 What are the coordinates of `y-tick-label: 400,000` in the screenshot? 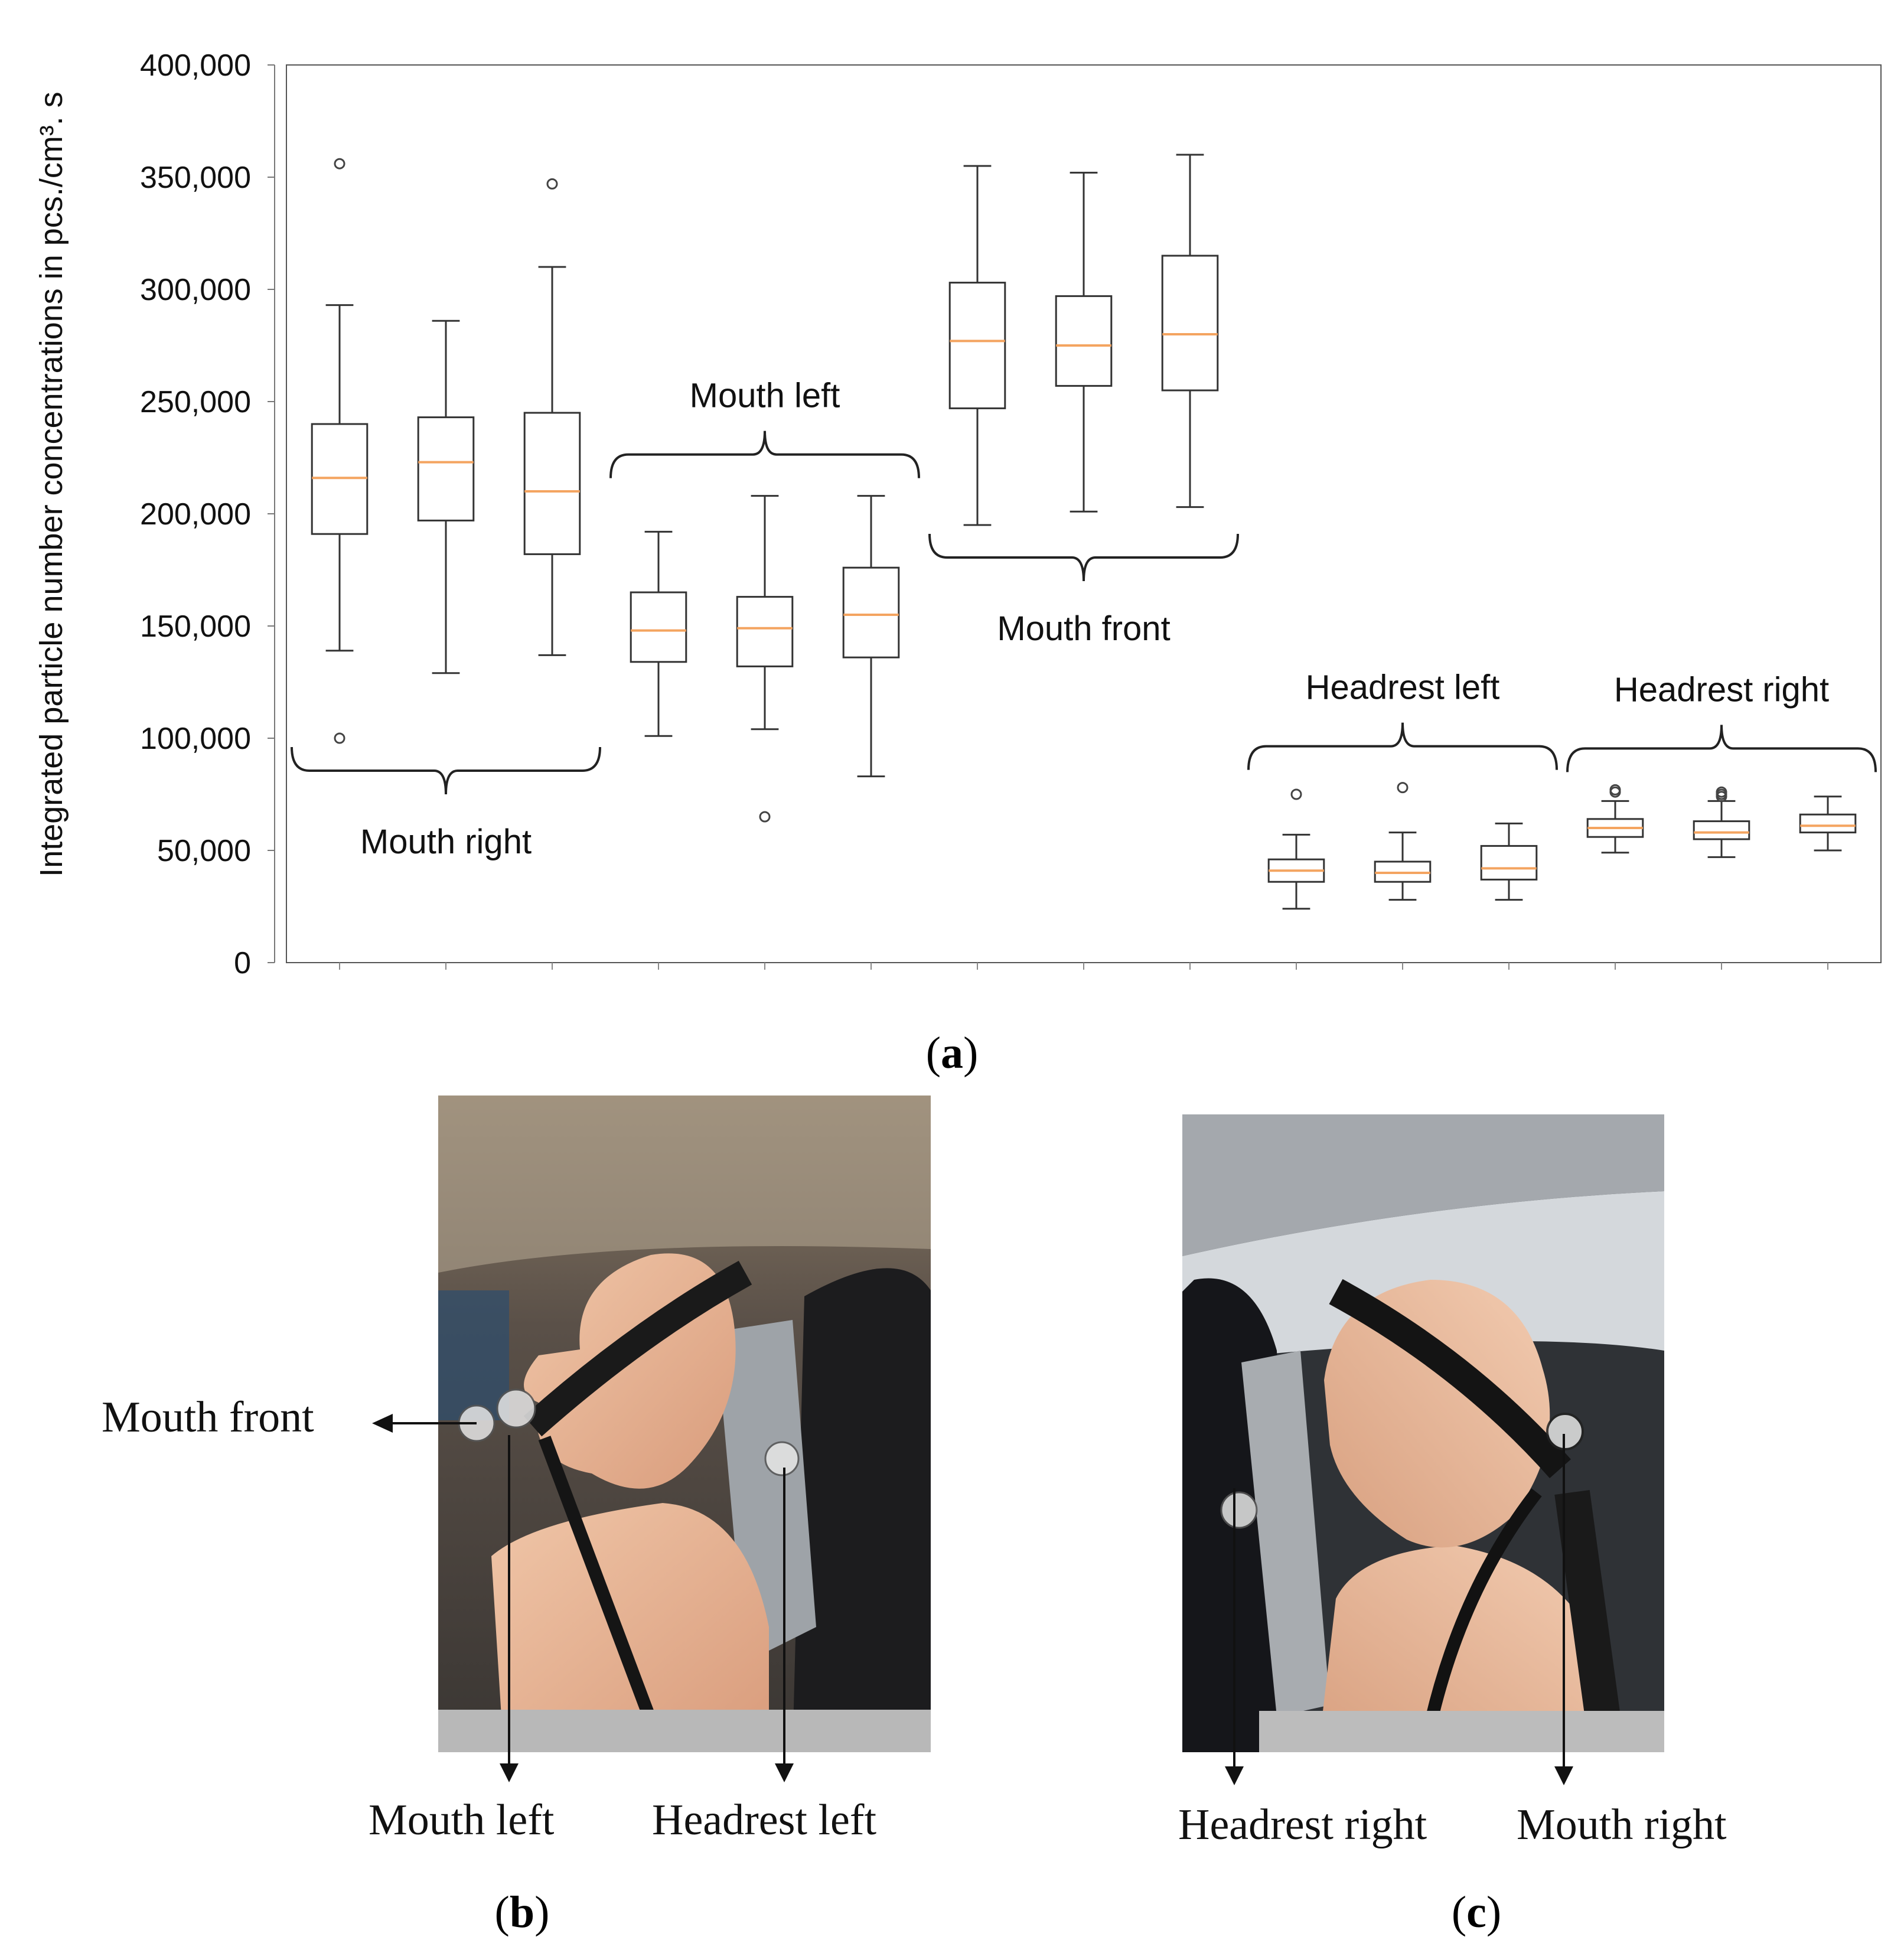 It's located at (195, 65).